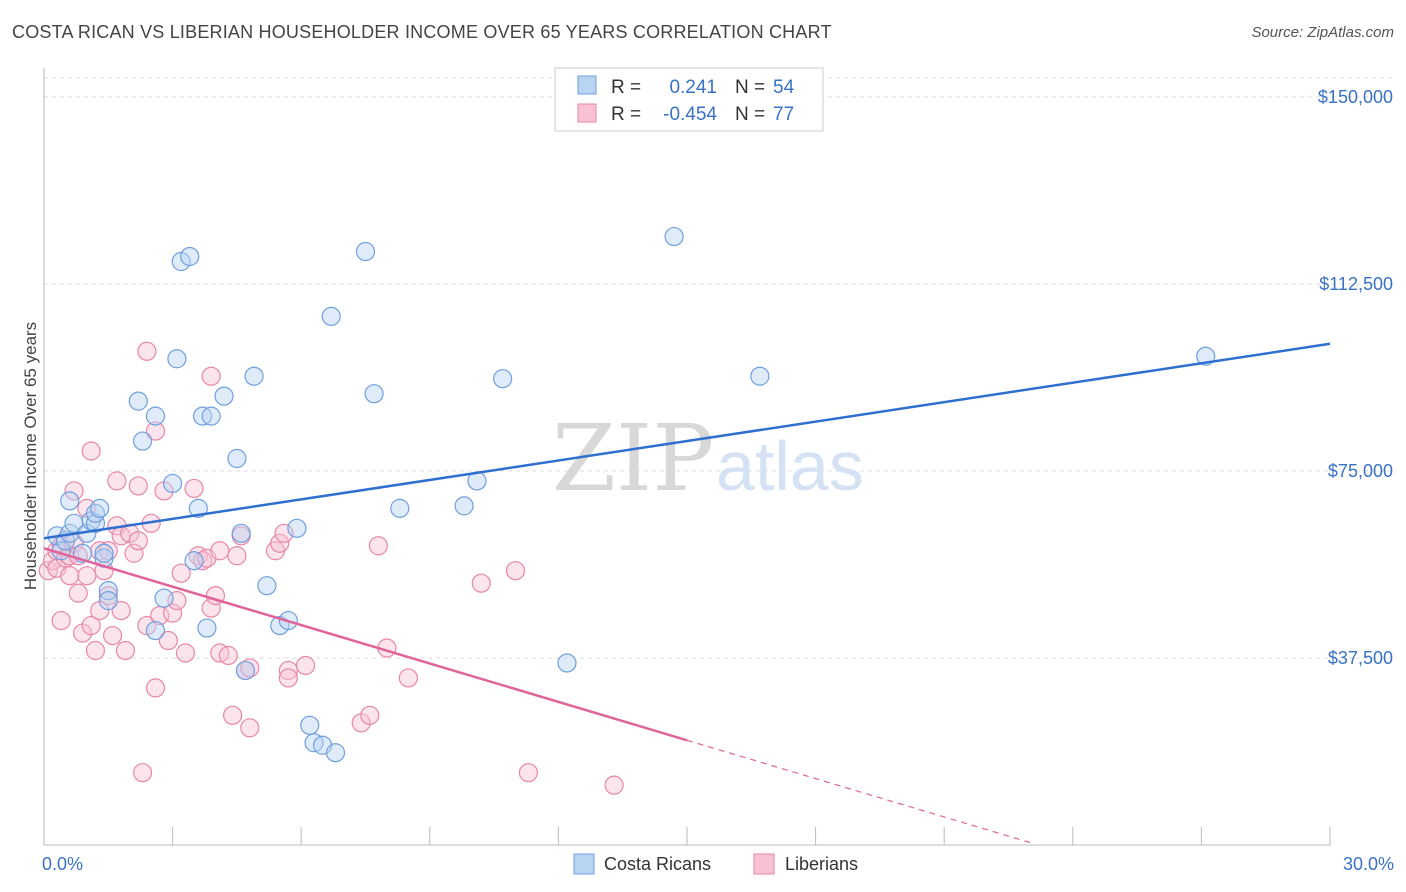 Image resolution: width=1406 pixels, height=892 pixels. Describe the element at coordinates (1360, 658) in the screenshot. I see `y-tick-label-0: $37,500` at that location.